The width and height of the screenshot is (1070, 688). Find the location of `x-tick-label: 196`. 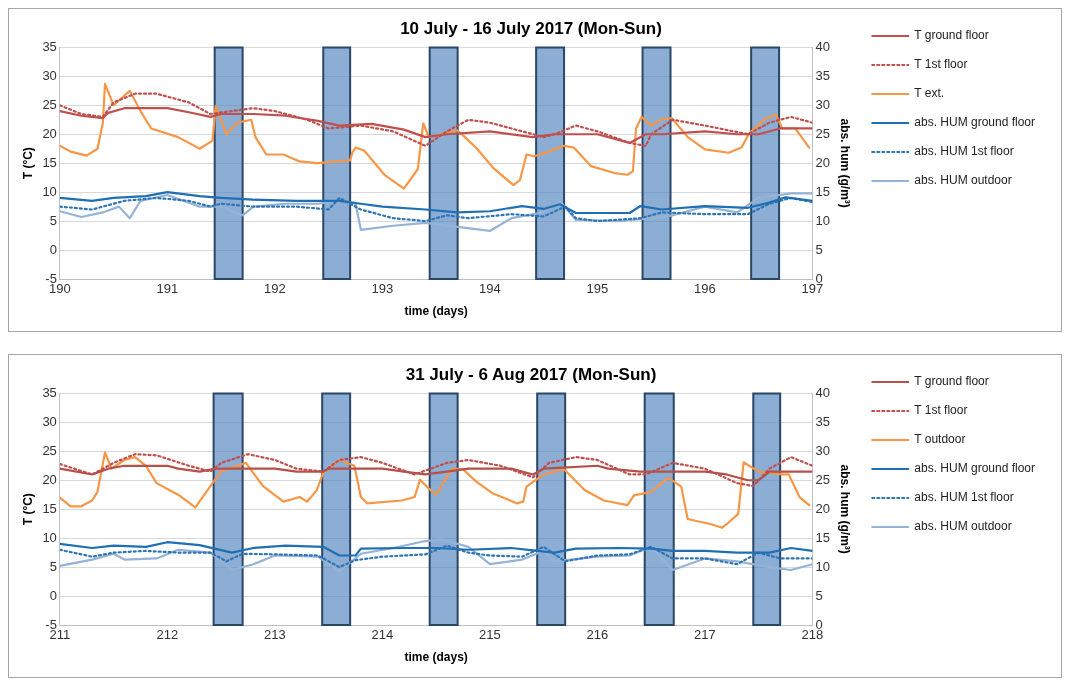

x-tick-label: 196 is located at coordinates (705, 289).